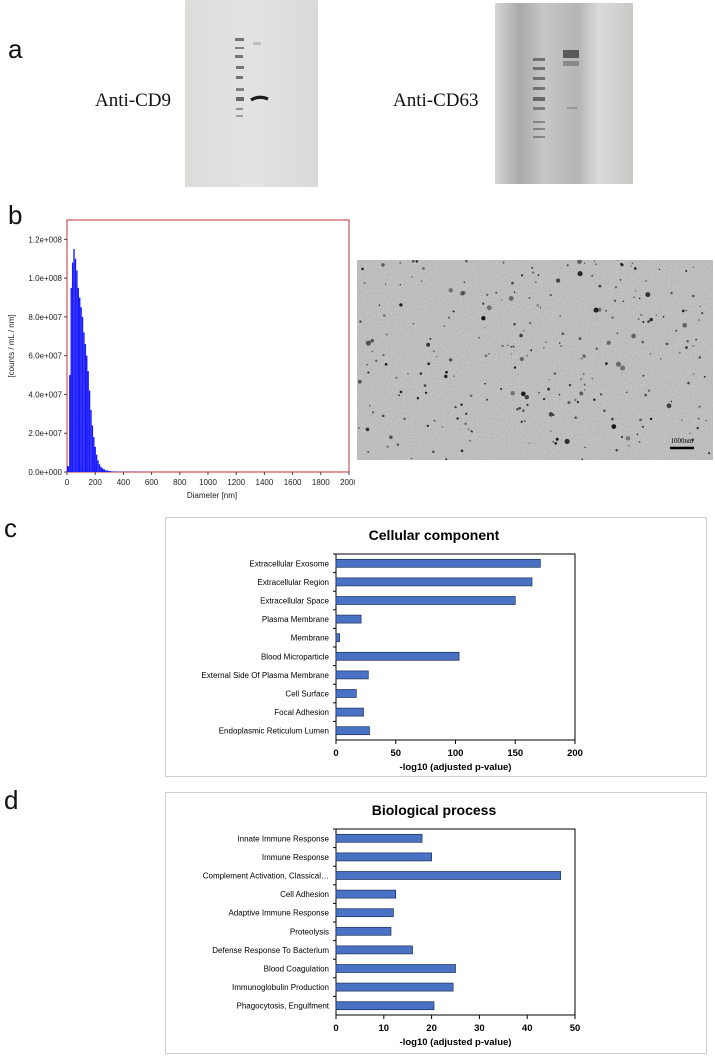  I want to click on biological-process-x-tick-label: 50, so click(575, 1028).